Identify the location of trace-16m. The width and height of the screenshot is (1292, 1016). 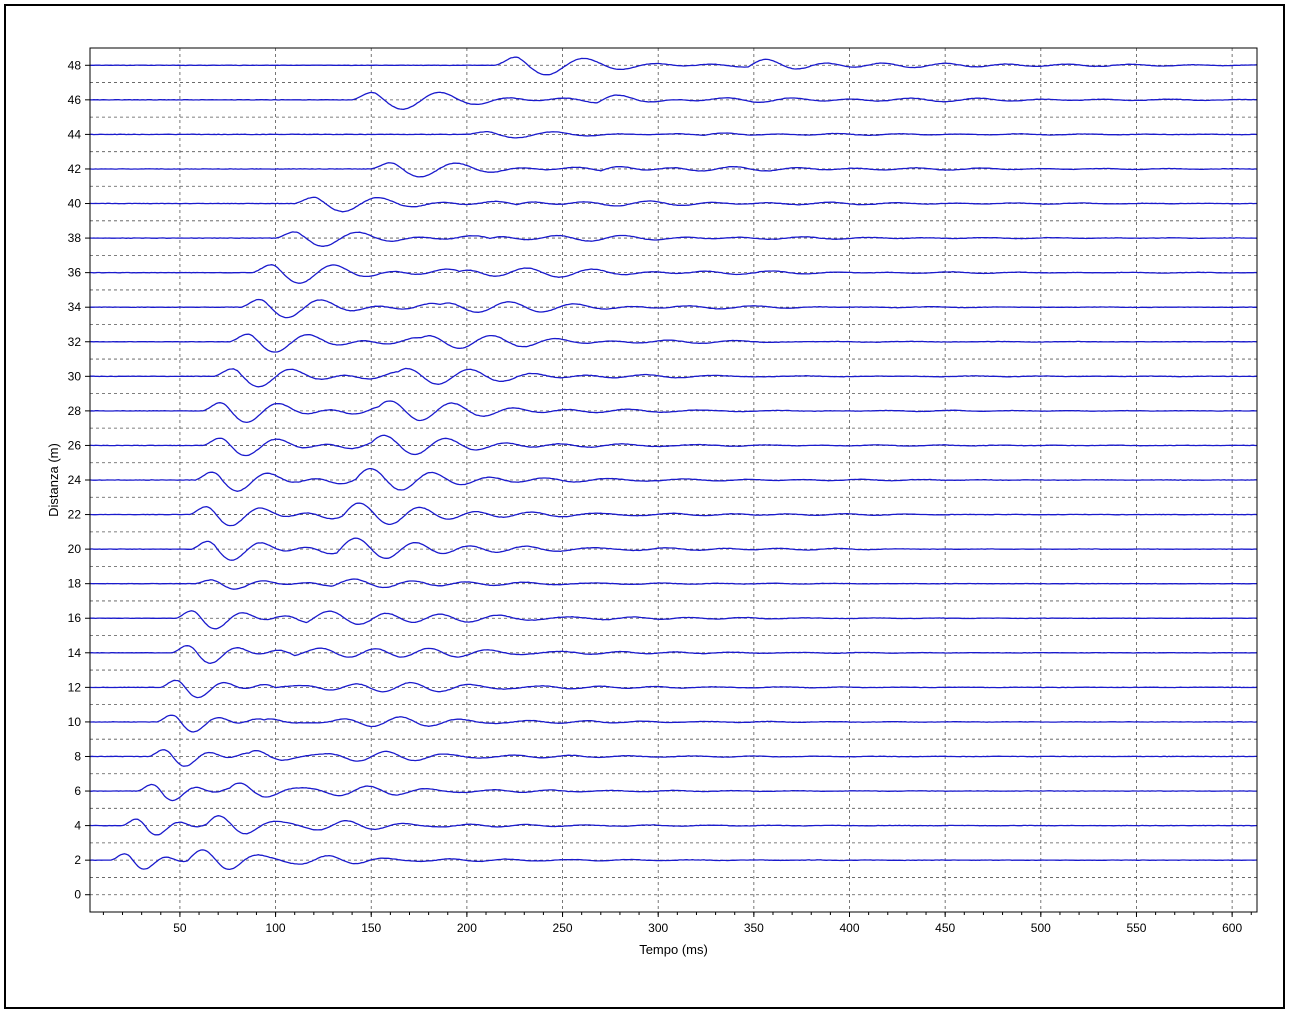
(673, 620).